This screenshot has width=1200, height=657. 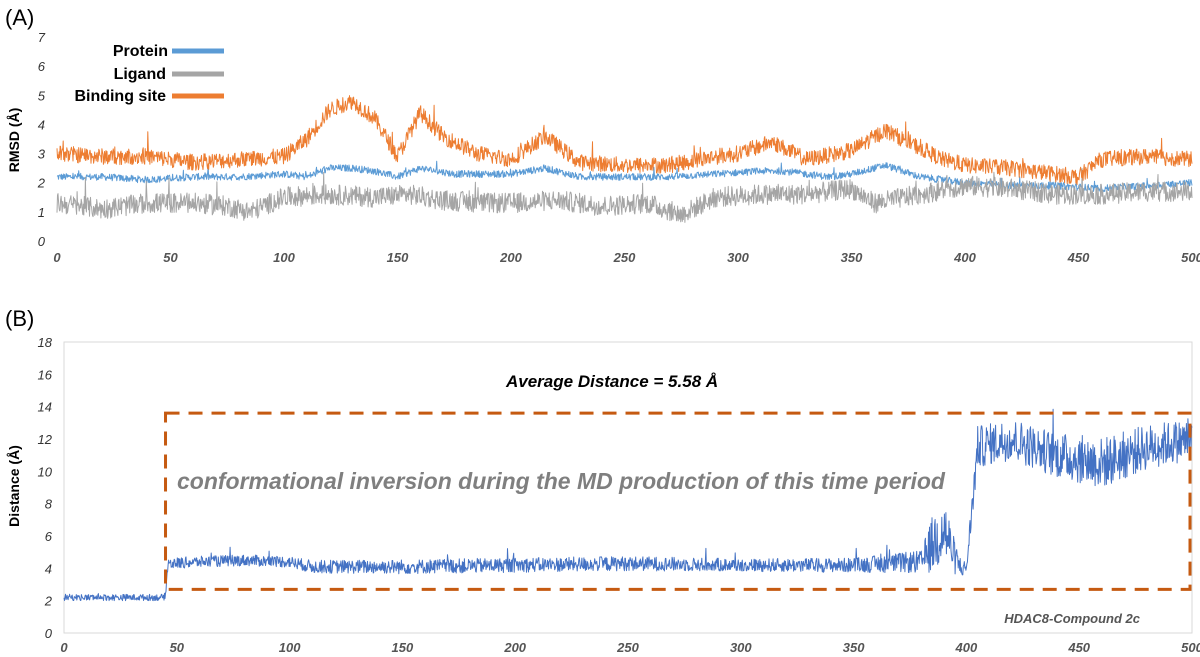 What do you see at coordinates (14, 140) in the screenshot?
I see `panel-a-ylabel: RMSD (Å)` at bounding box center [14, 140].